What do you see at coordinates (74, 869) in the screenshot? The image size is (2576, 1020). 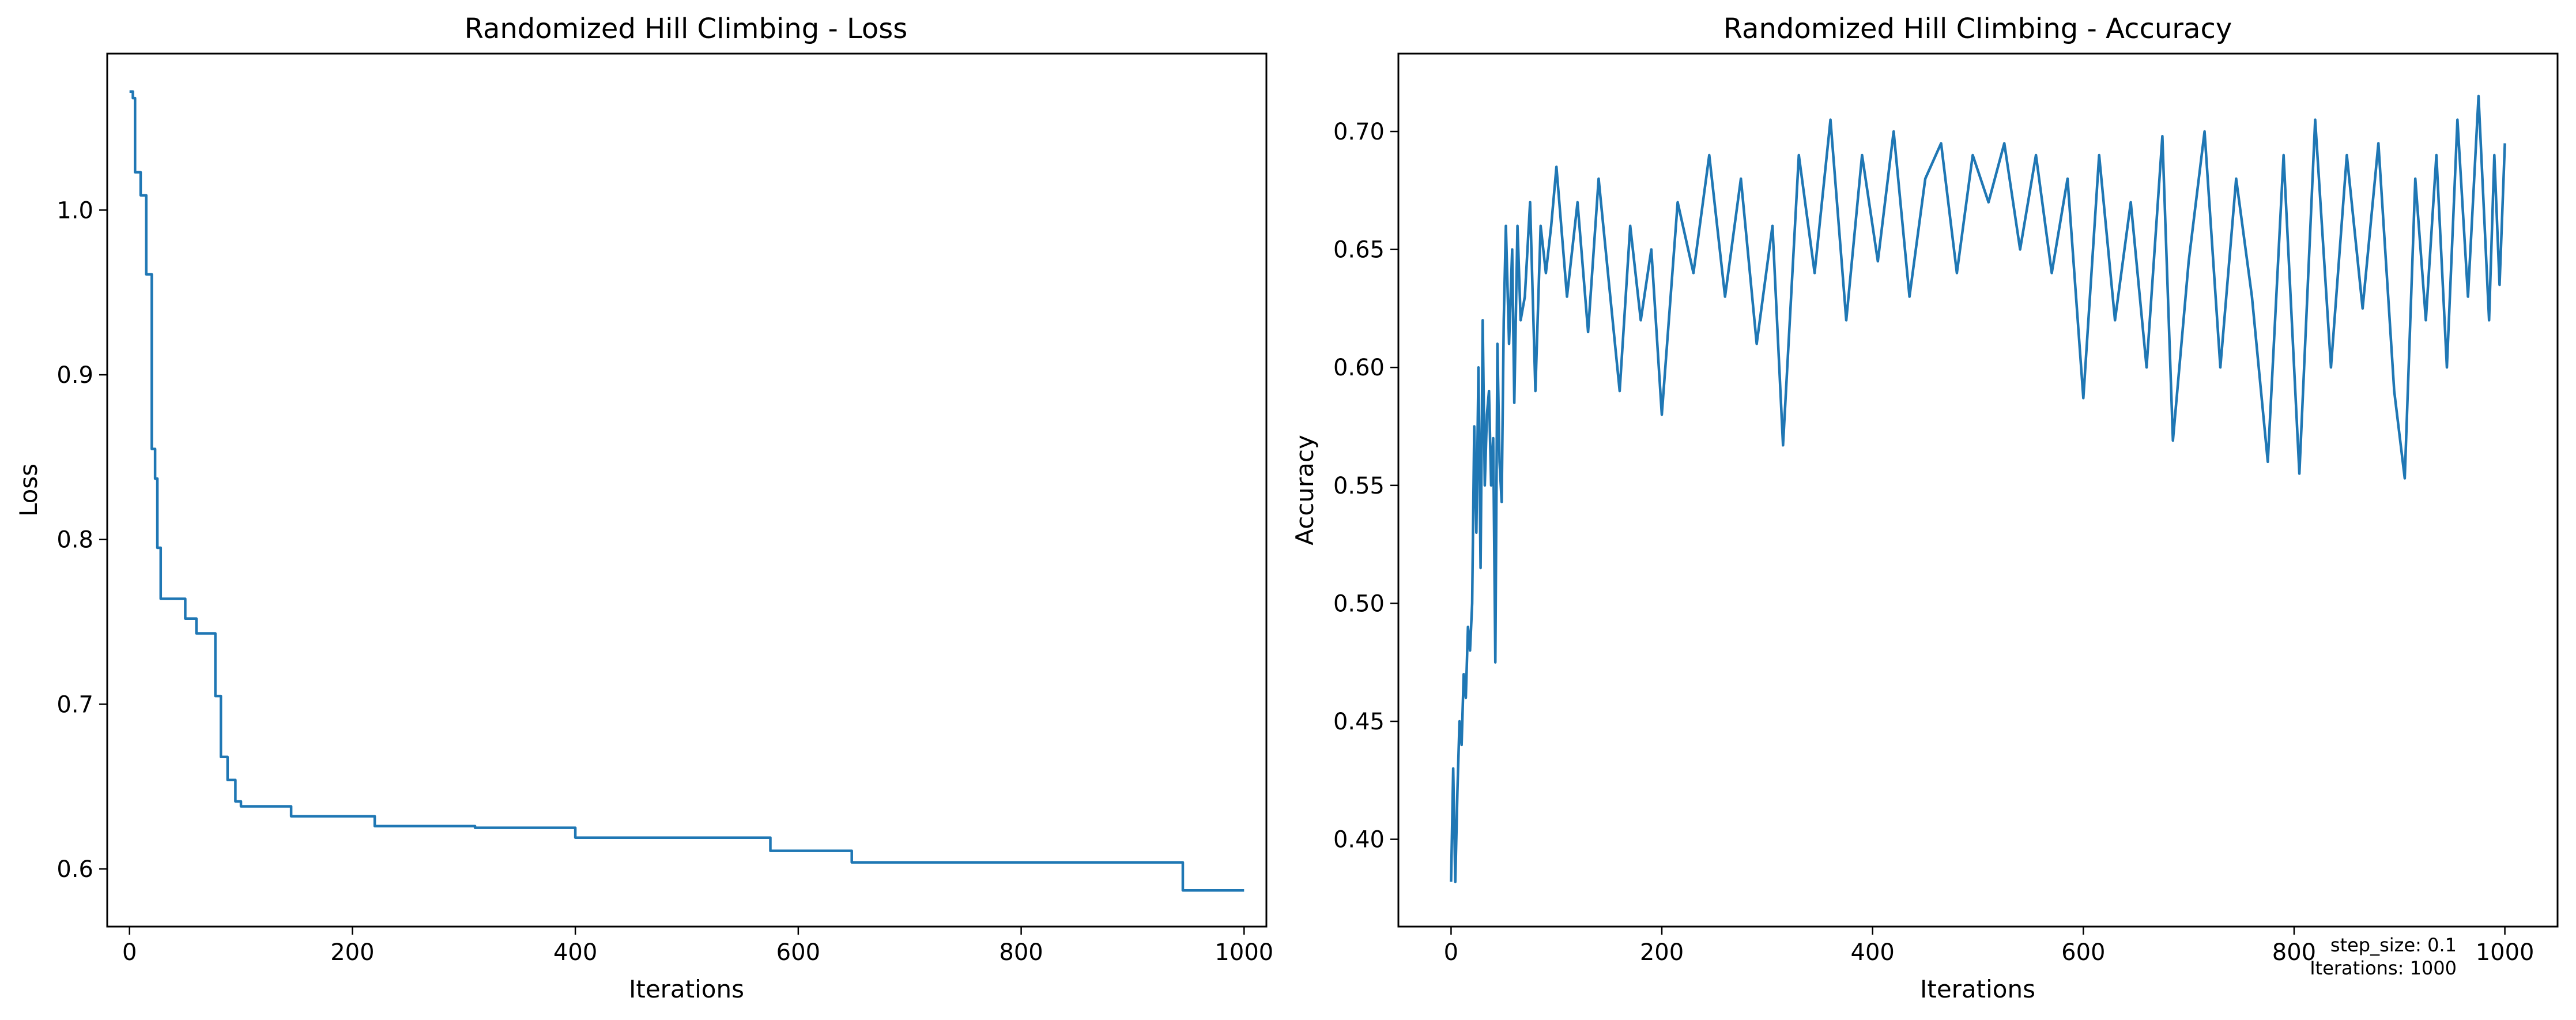 I see `loss-y-tick-label: 0.6` at bounding box center [74, 869].